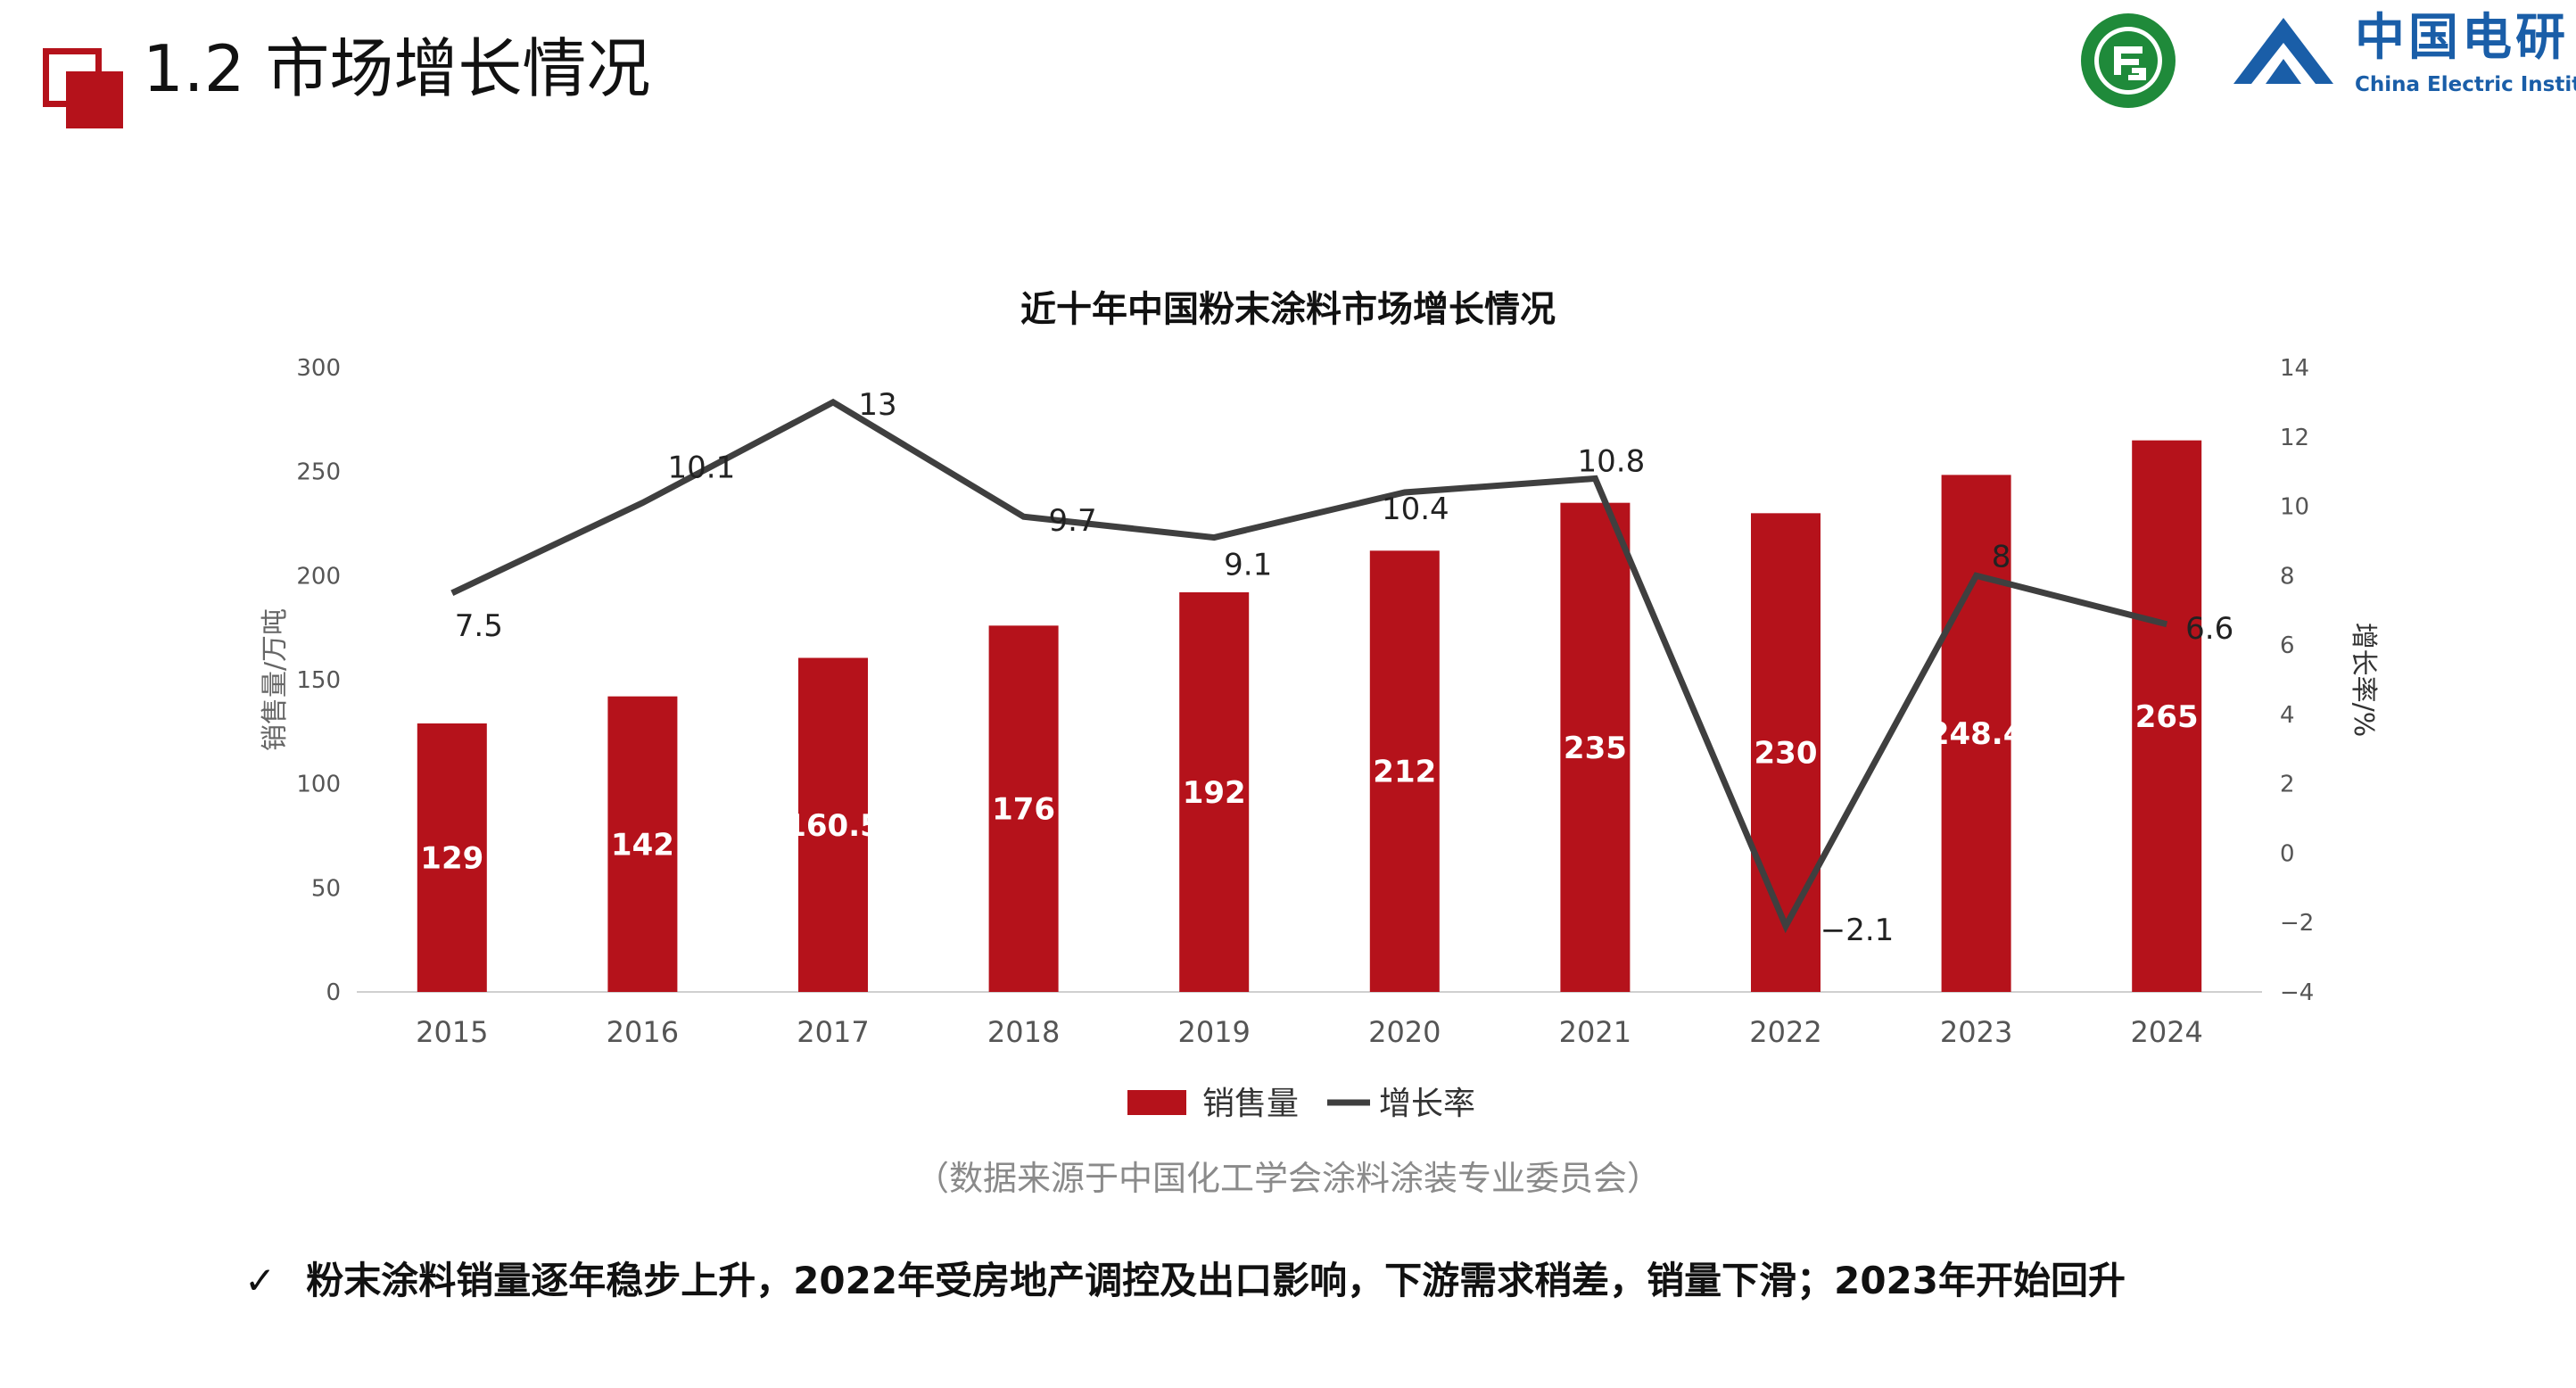 The height and width of the screenshot is (1388, 2576). Describe the element at coordinates (397, 68) in the screenshot. I see `page-title: 1.2 市场增长情况` at that location.